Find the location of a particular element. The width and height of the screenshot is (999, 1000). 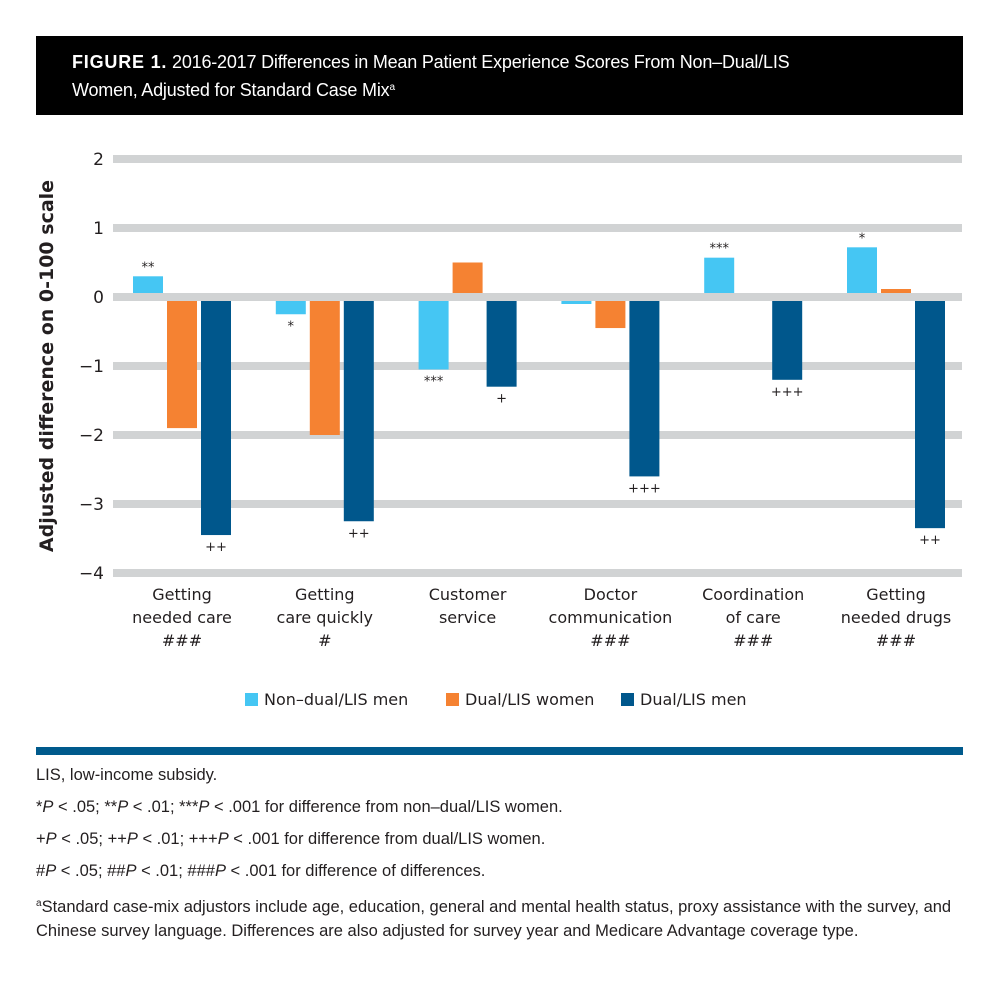

y-tick-label: −1 is located at coordinates (91, 367).